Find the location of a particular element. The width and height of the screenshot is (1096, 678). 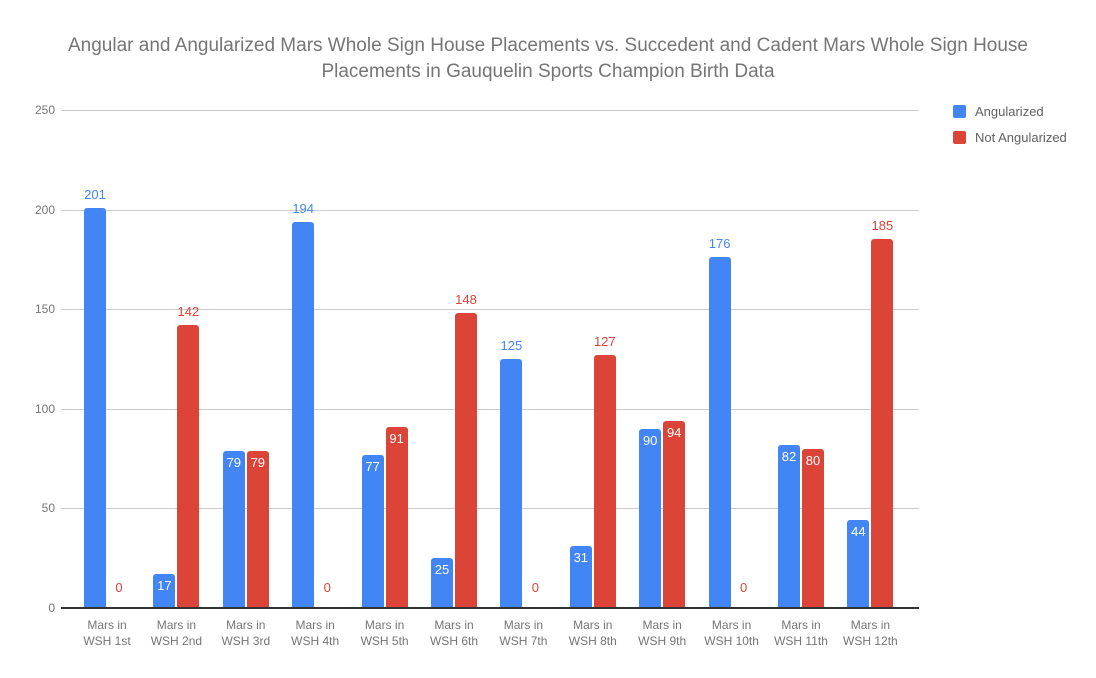

x-axis-category-label: Mars in WSH 5th is located at coordinates (384, 633).